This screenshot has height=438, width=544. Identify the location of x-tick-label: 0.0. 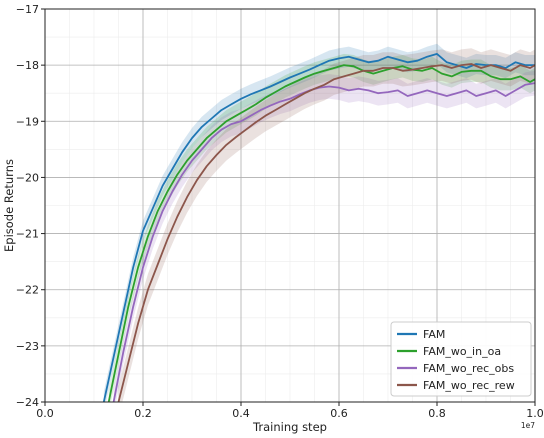
(45, 413).